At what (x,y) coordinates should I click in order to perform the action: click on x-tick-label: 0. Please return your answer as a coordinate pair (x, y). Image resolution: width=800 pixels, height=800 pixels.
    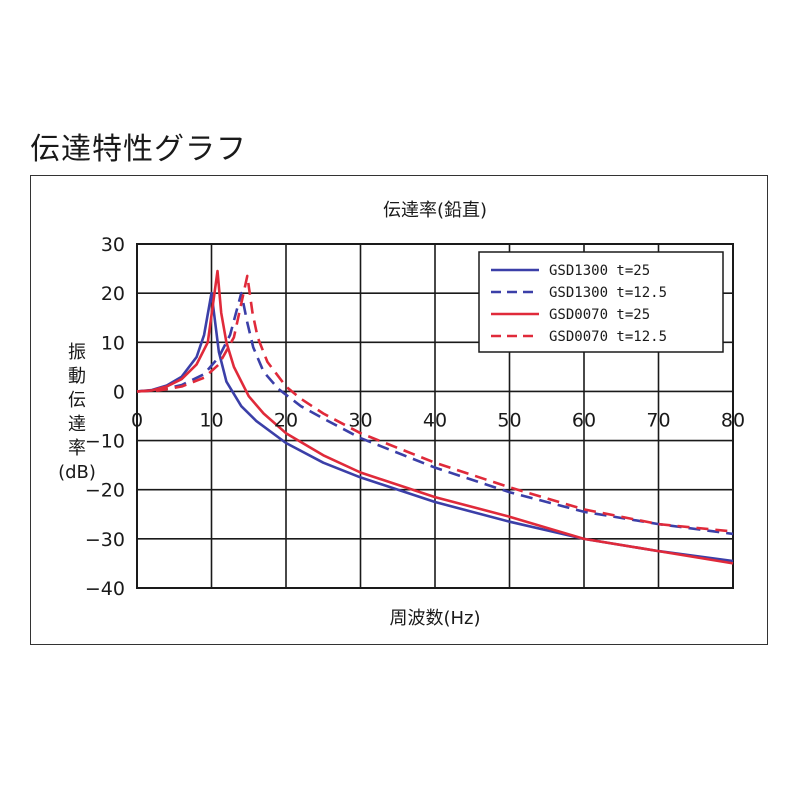
    Looking at the image, I should click on (137, 420).